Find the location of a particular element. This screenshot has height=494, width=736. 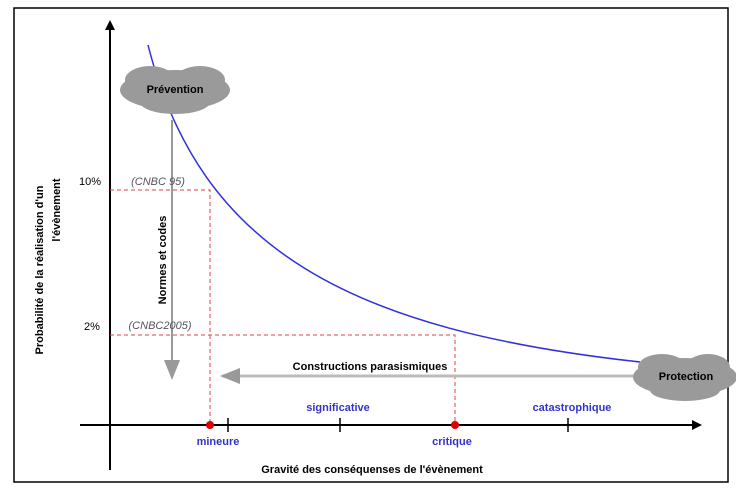

severity-zone: significative is located at coordinates (338, 408).